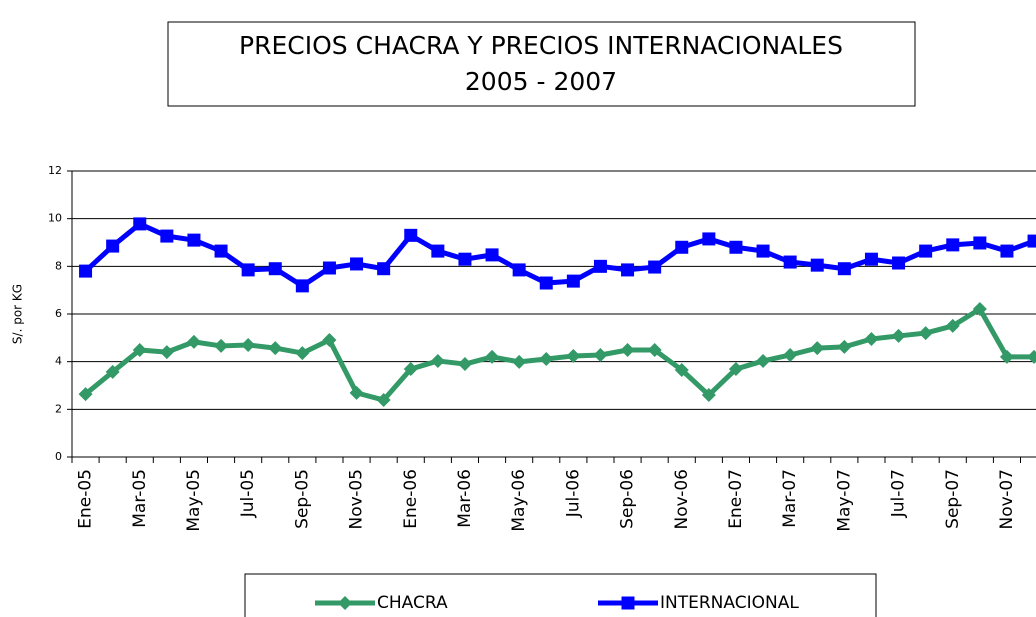  Describe the element at coordinates (58, 265) in the screenshot. I see `y-tick-label: 8` at that location.